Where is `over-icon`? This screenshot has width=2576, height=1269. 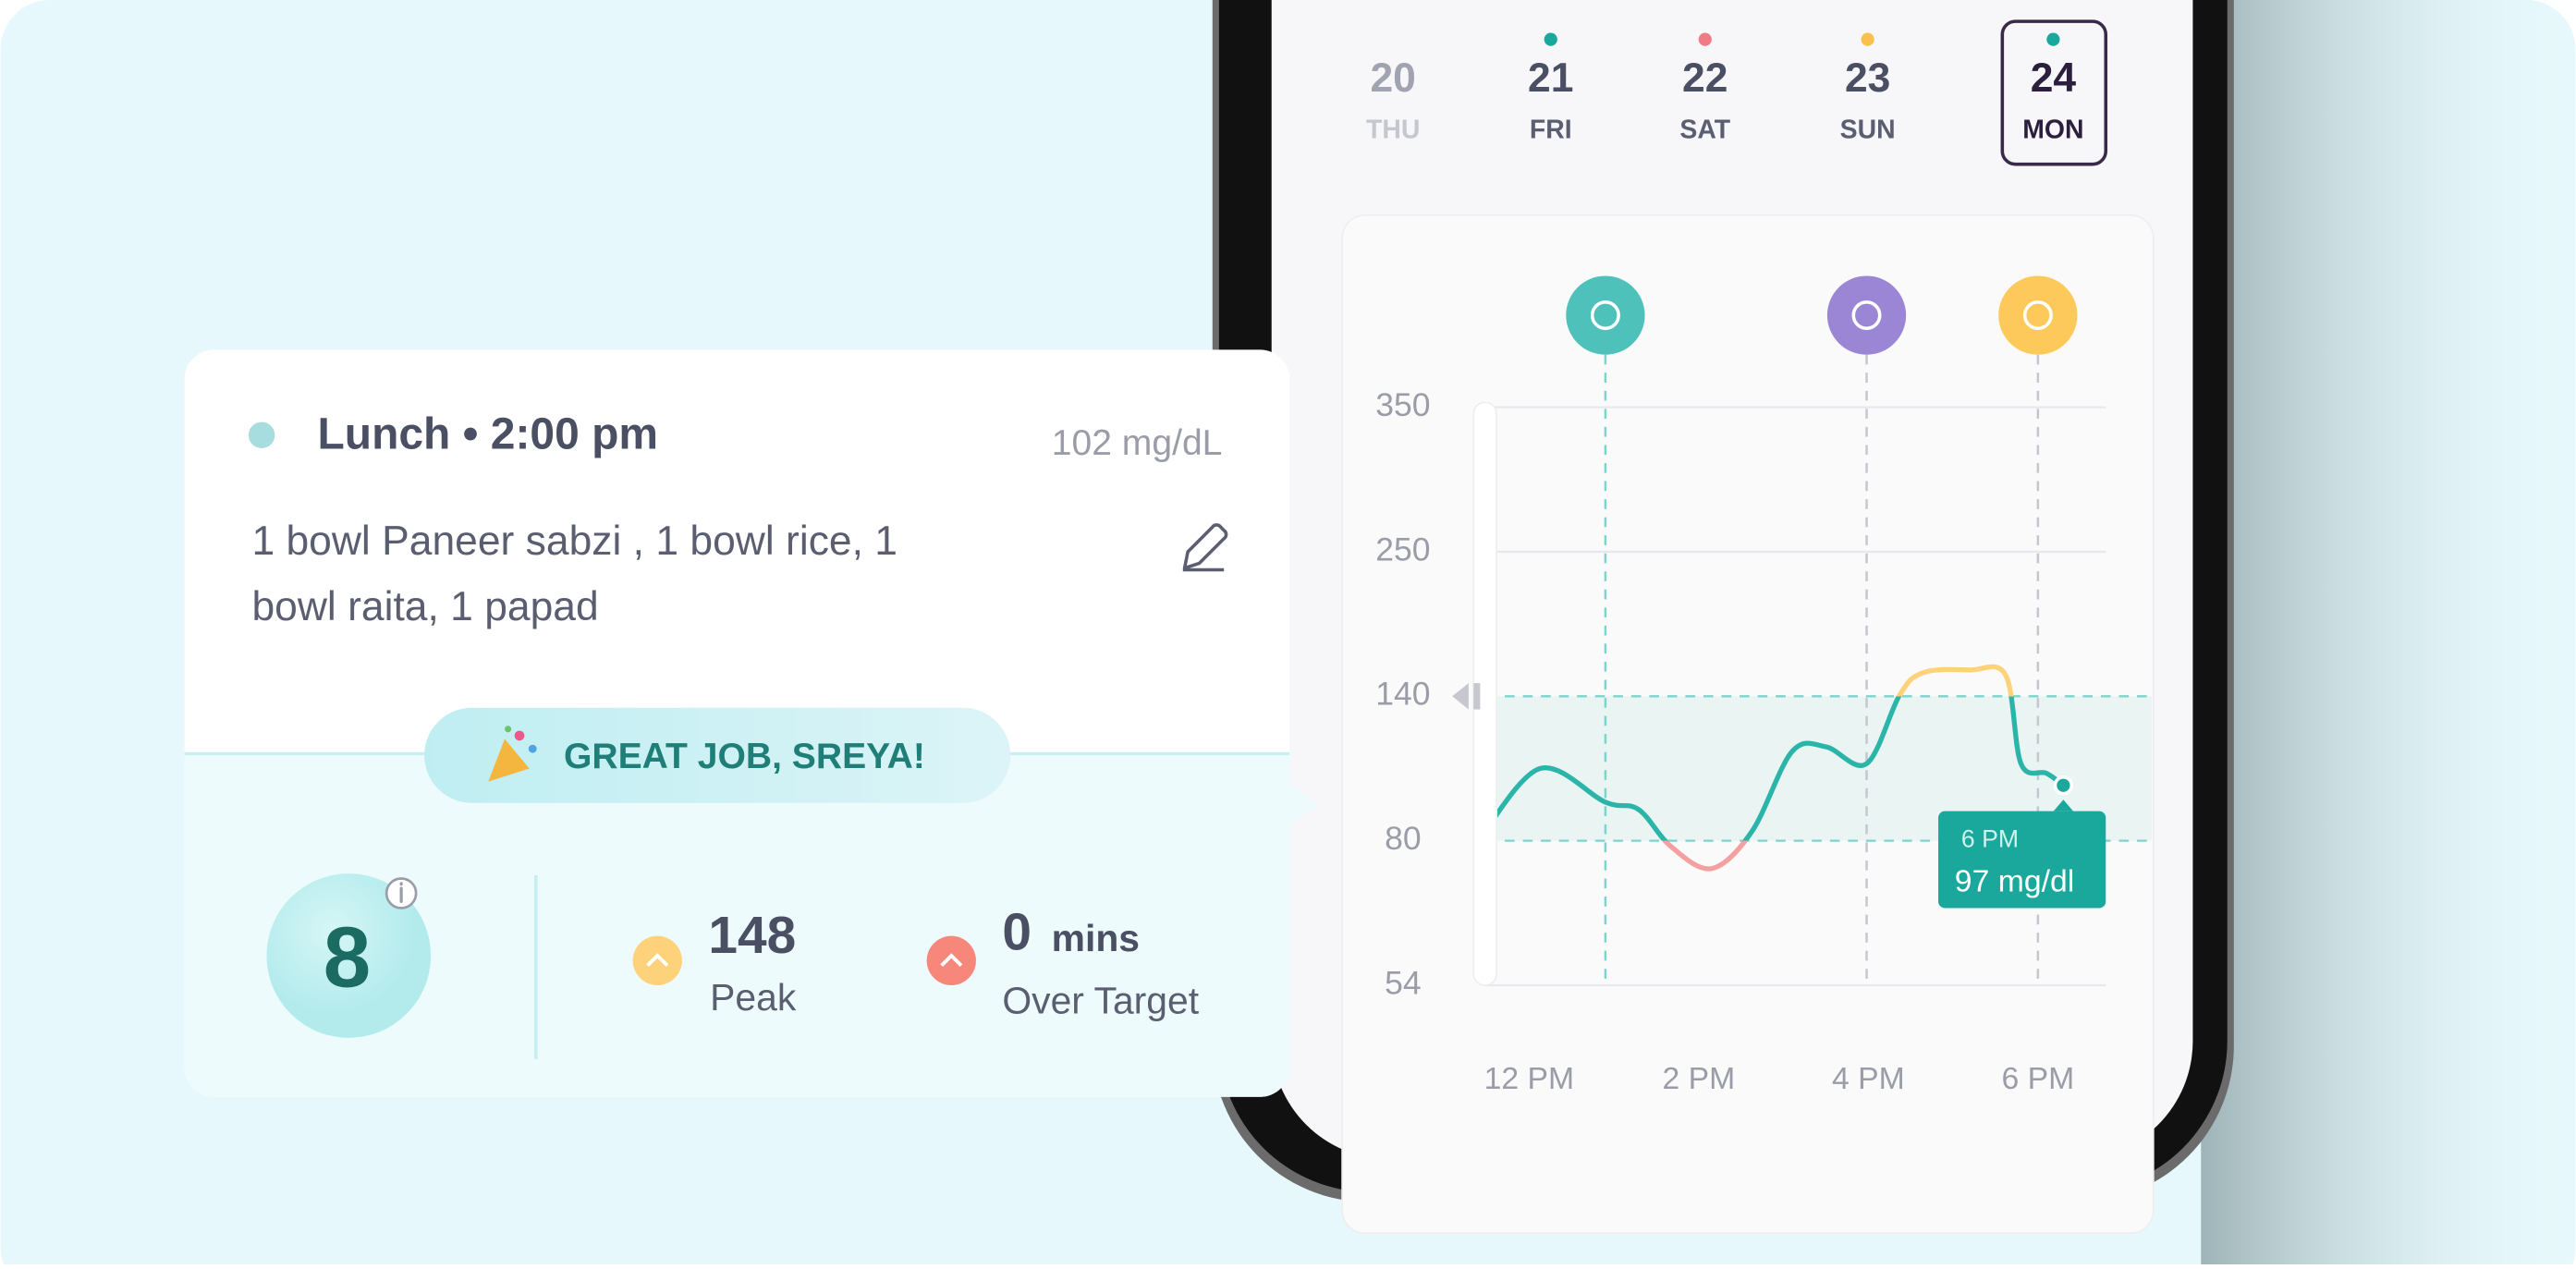
over-icon is located at coordinates (951, 960).